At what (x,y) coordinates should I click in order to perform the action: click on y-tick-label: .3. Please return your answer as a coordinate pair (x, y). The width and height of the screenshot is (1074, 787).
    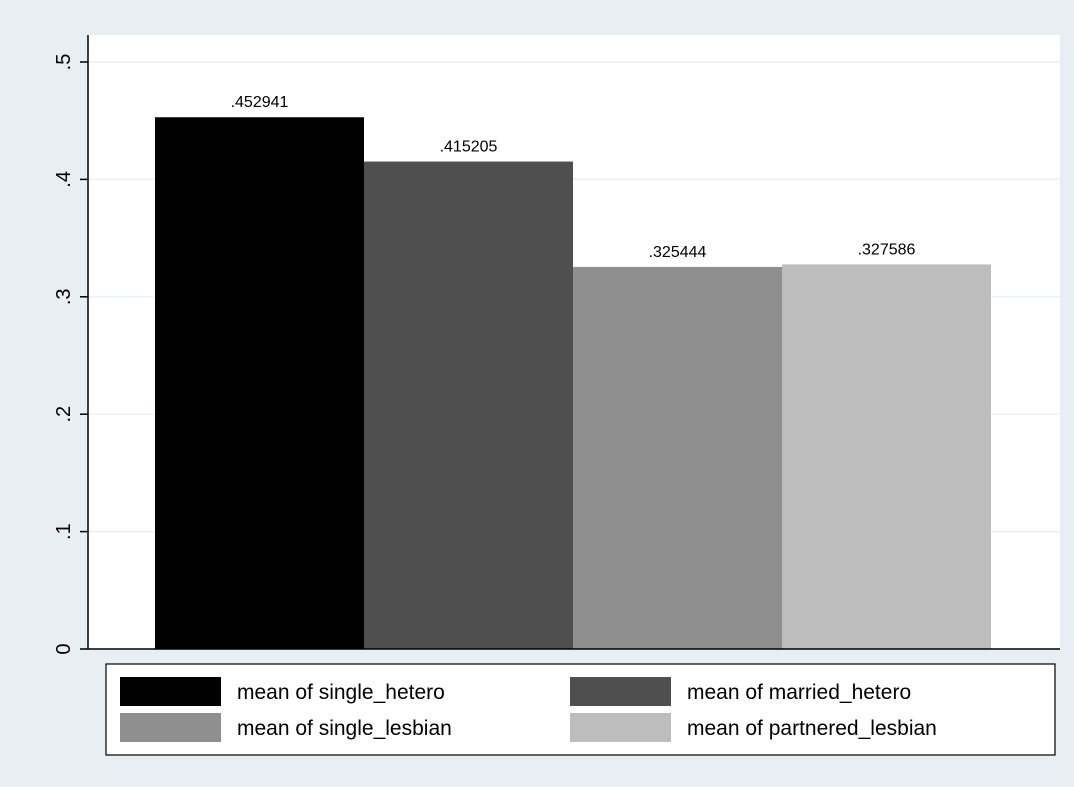
    Looking at the image, I should click on (64, 296).